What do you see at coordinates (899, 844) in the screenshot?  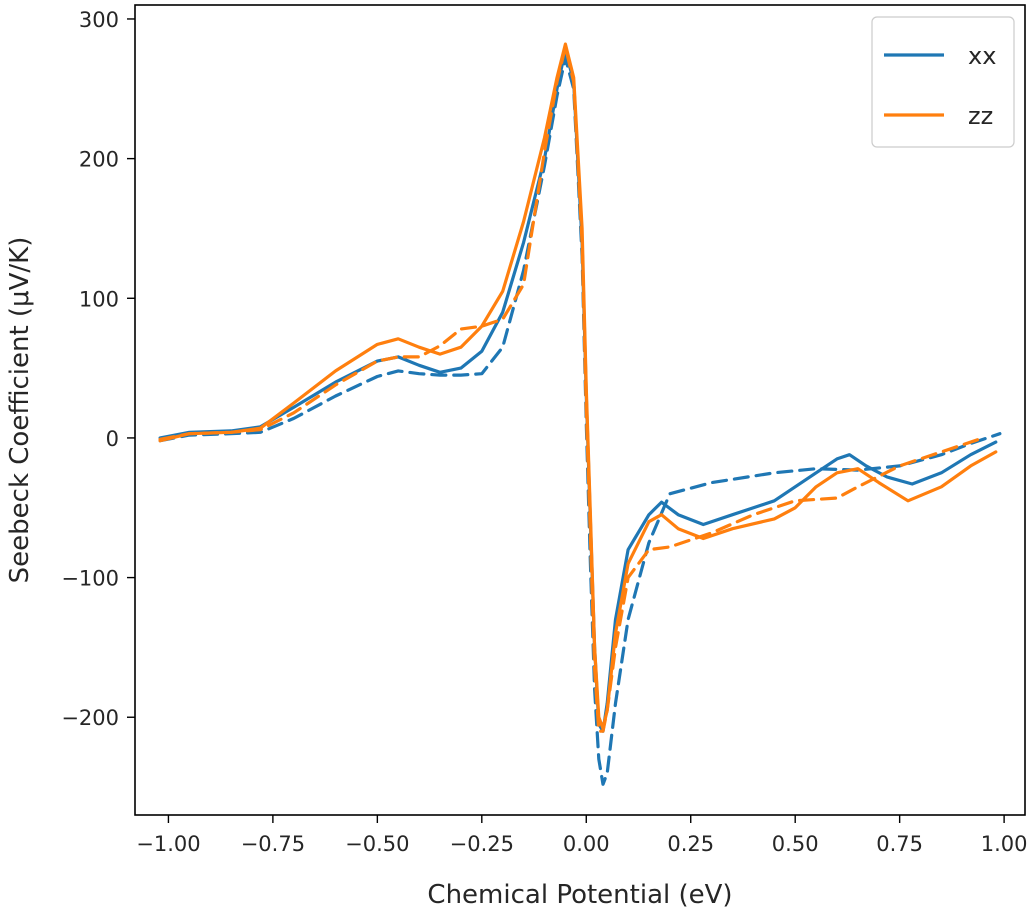 I see `x-tick-label: 0.75` at bounding box center [899, 844].